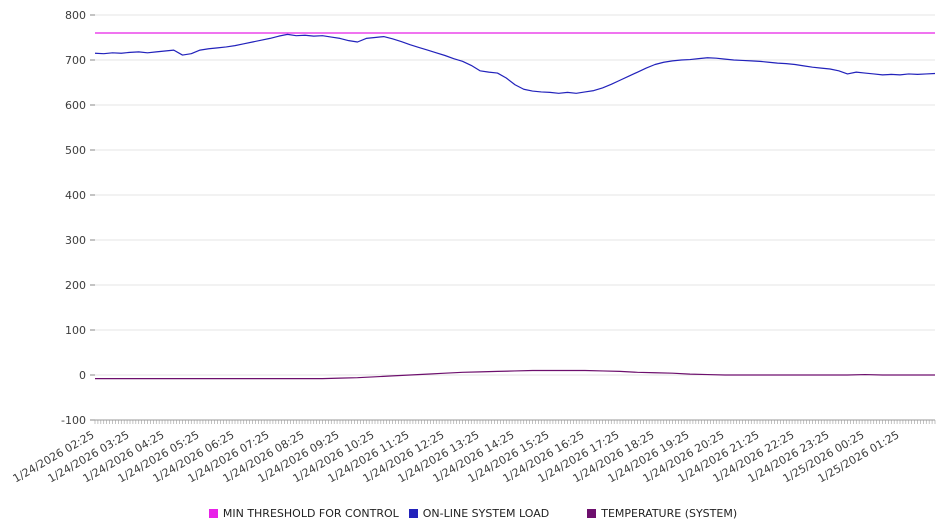  I want to click on y-tick-label: 300, so click(75, 240).